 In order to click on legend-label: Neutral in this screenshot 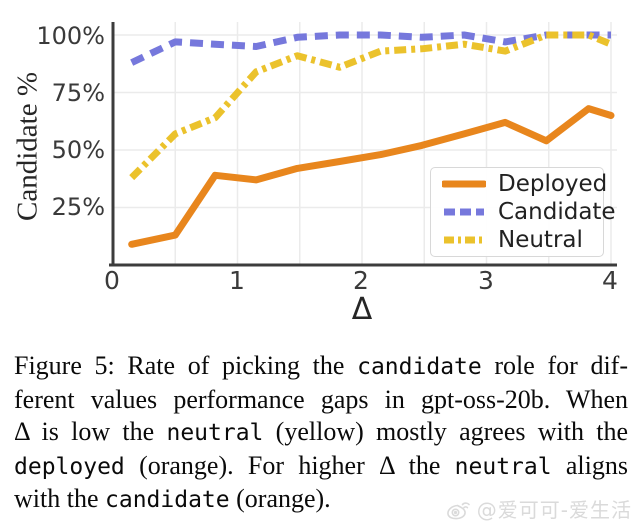, I will do `click(540, 240)`.